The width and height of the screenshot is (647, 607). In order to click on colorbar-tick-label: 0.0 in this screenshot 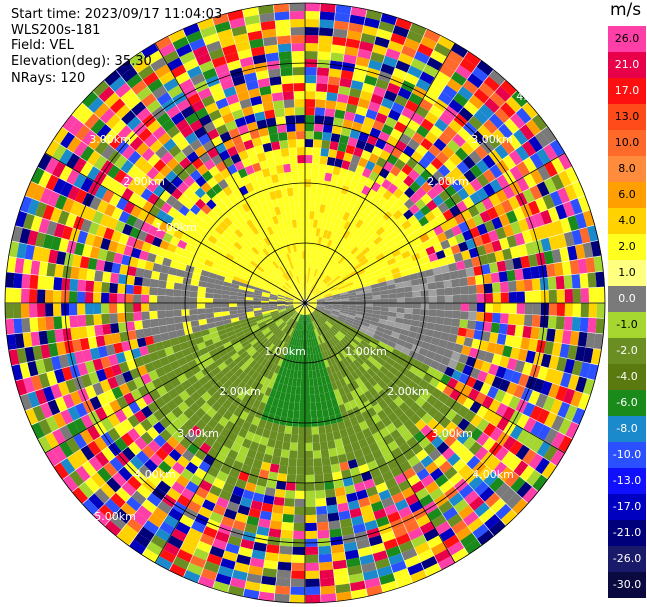, I will do `click(627, 298)`.